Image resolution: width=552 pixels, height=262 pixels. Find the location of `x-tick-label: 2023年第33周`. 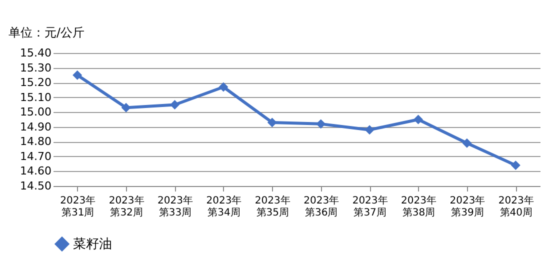

x-tick-label: 2023年第33周 is located at coordinates (175, 206).